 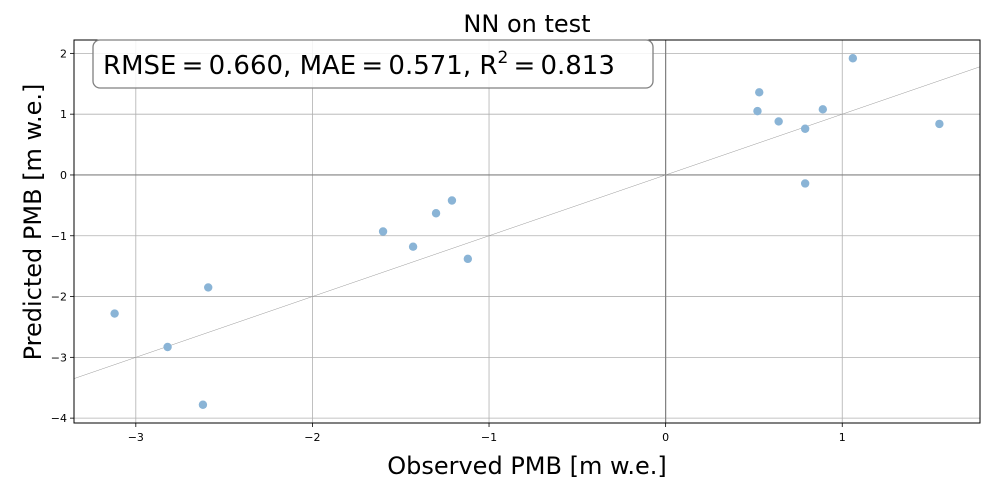 What do you see at coordinates (527, 466) in the screenshot?
I see `x-axis-label: Observed PMB [m w.e.]` at bounding box center [527, 466].